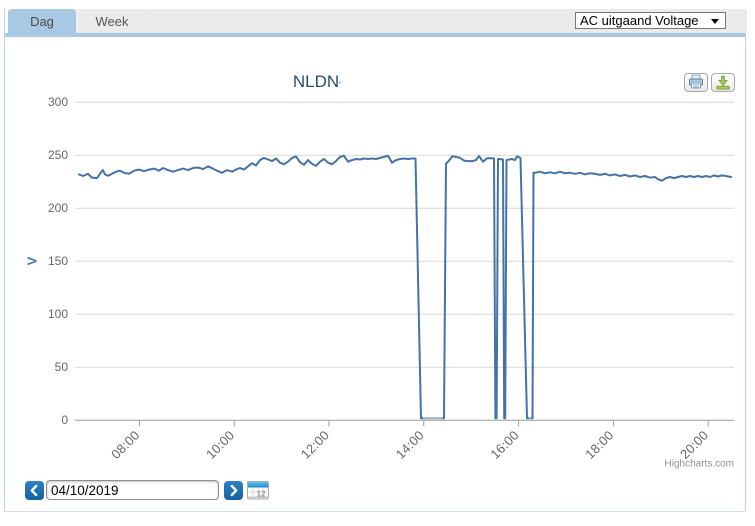 The height and width of the screenshot is (526, 755). I want to click on svg-text: 10:00, so click(220, 445).